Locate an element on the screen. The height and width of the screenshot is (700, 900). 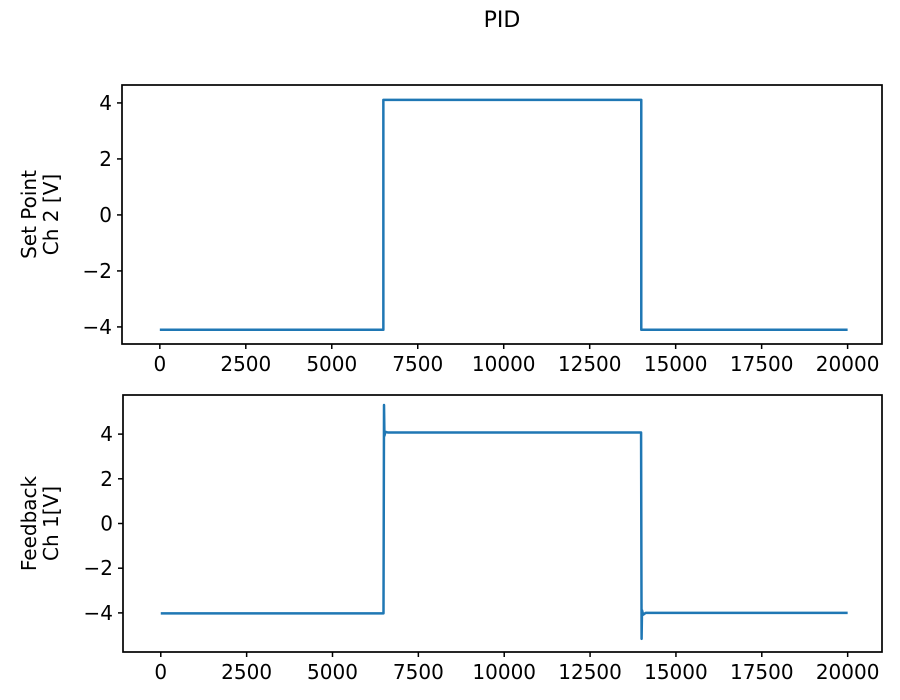
y-axis-label: FeedbackCh 1[V] is located at coordinates (40, 523).